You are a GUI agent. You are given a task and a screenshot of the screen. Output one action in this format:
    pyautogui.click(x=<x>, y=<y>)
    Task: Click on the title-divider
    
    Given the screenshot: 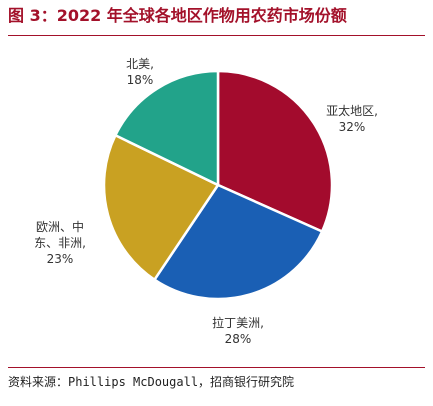 What is the action you would take?
    pyautogui.click(x=216, y=35)
    